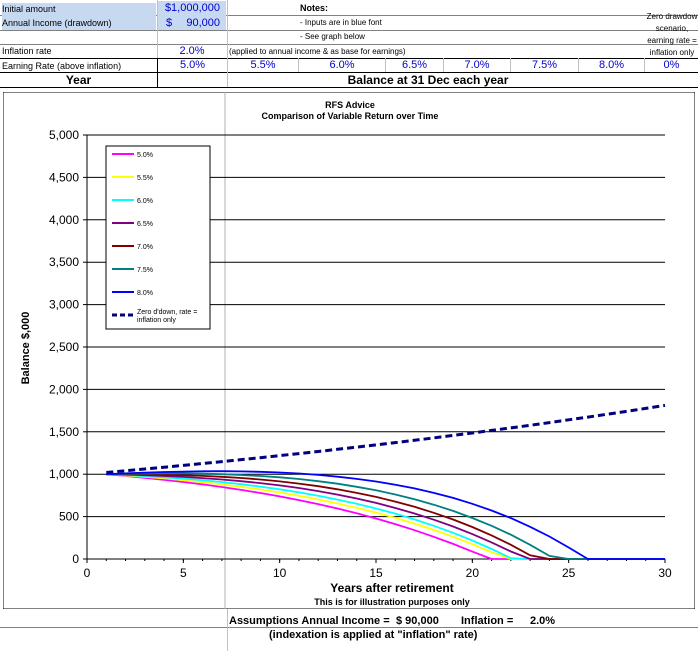 The height and width of the screenshot is (651, 698). Describe the element at coordinates (428, 80) in the screenshot. I see `balance-header: Balance at 31 Dec each year` at that location.